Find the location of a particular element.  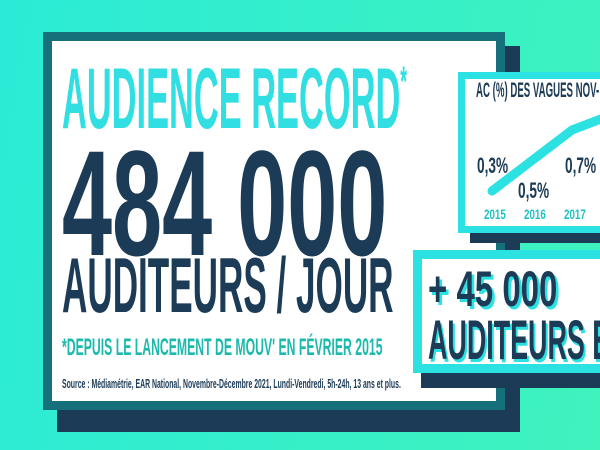

headline-text: AUDIENCE RECORD is located at coordinates (231, 99).